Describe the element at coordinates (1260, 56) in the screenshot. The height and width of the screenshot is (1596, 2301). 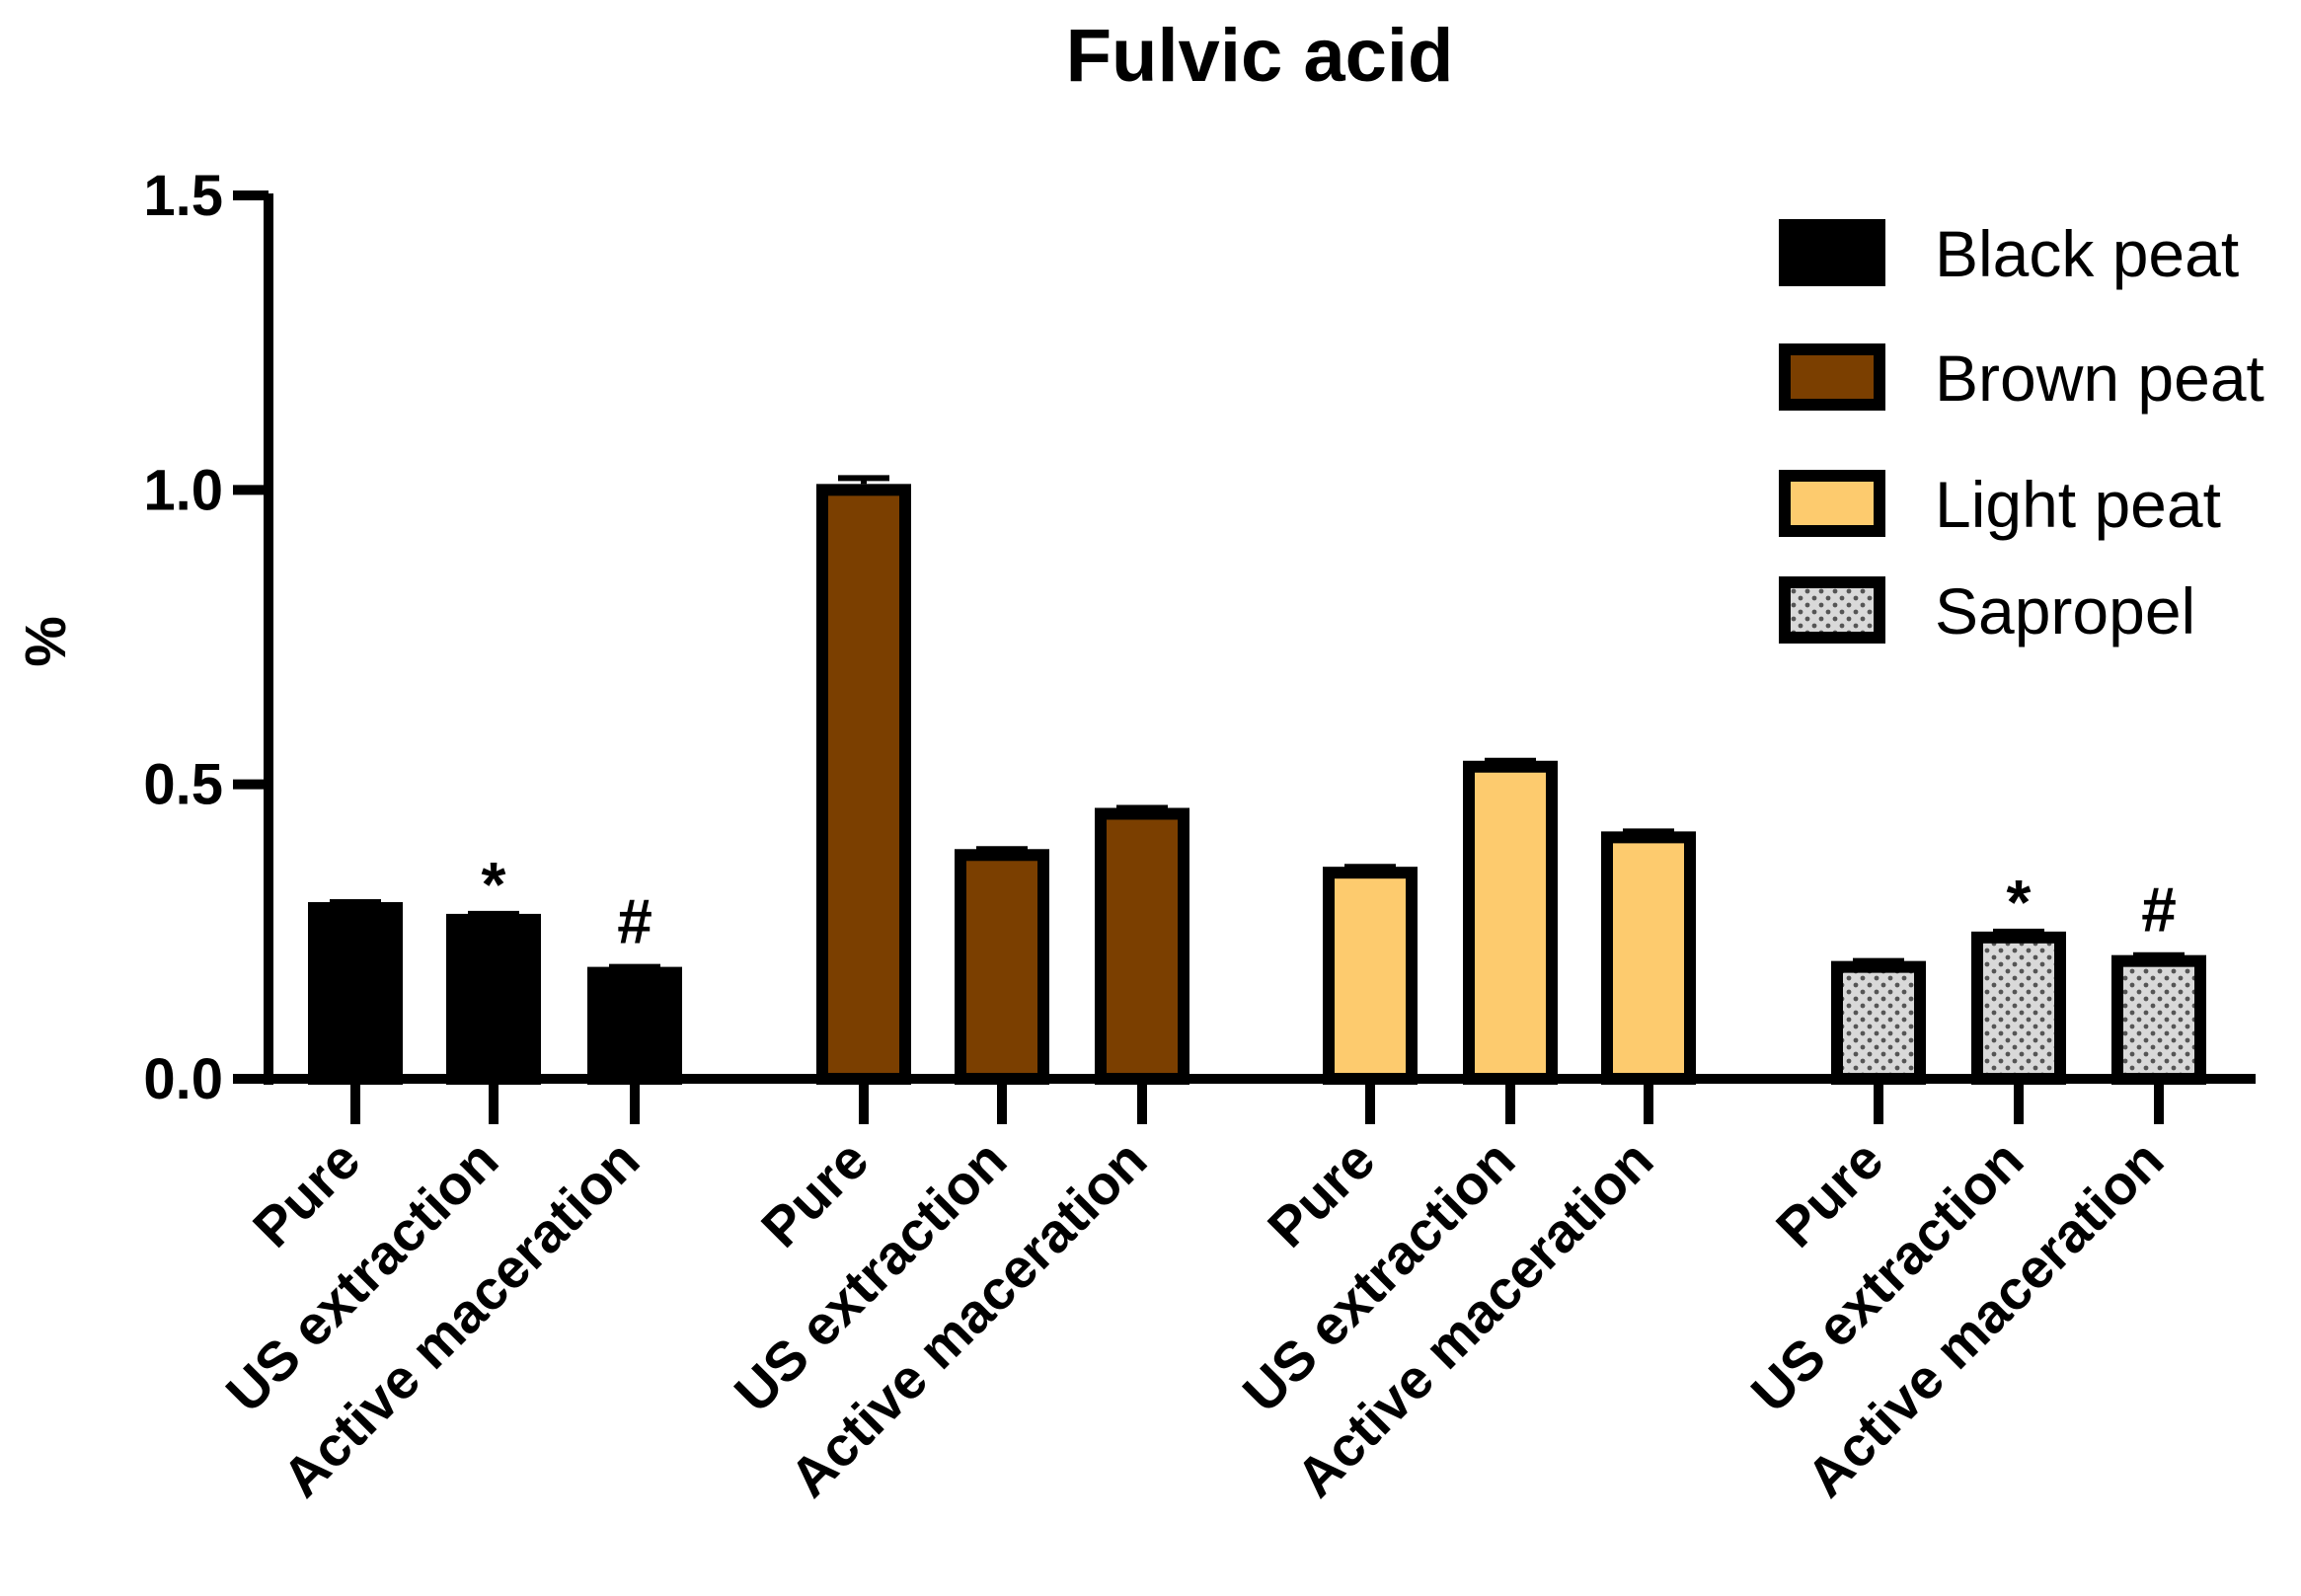
I see `chart-title: Fulvic acid` at that location.